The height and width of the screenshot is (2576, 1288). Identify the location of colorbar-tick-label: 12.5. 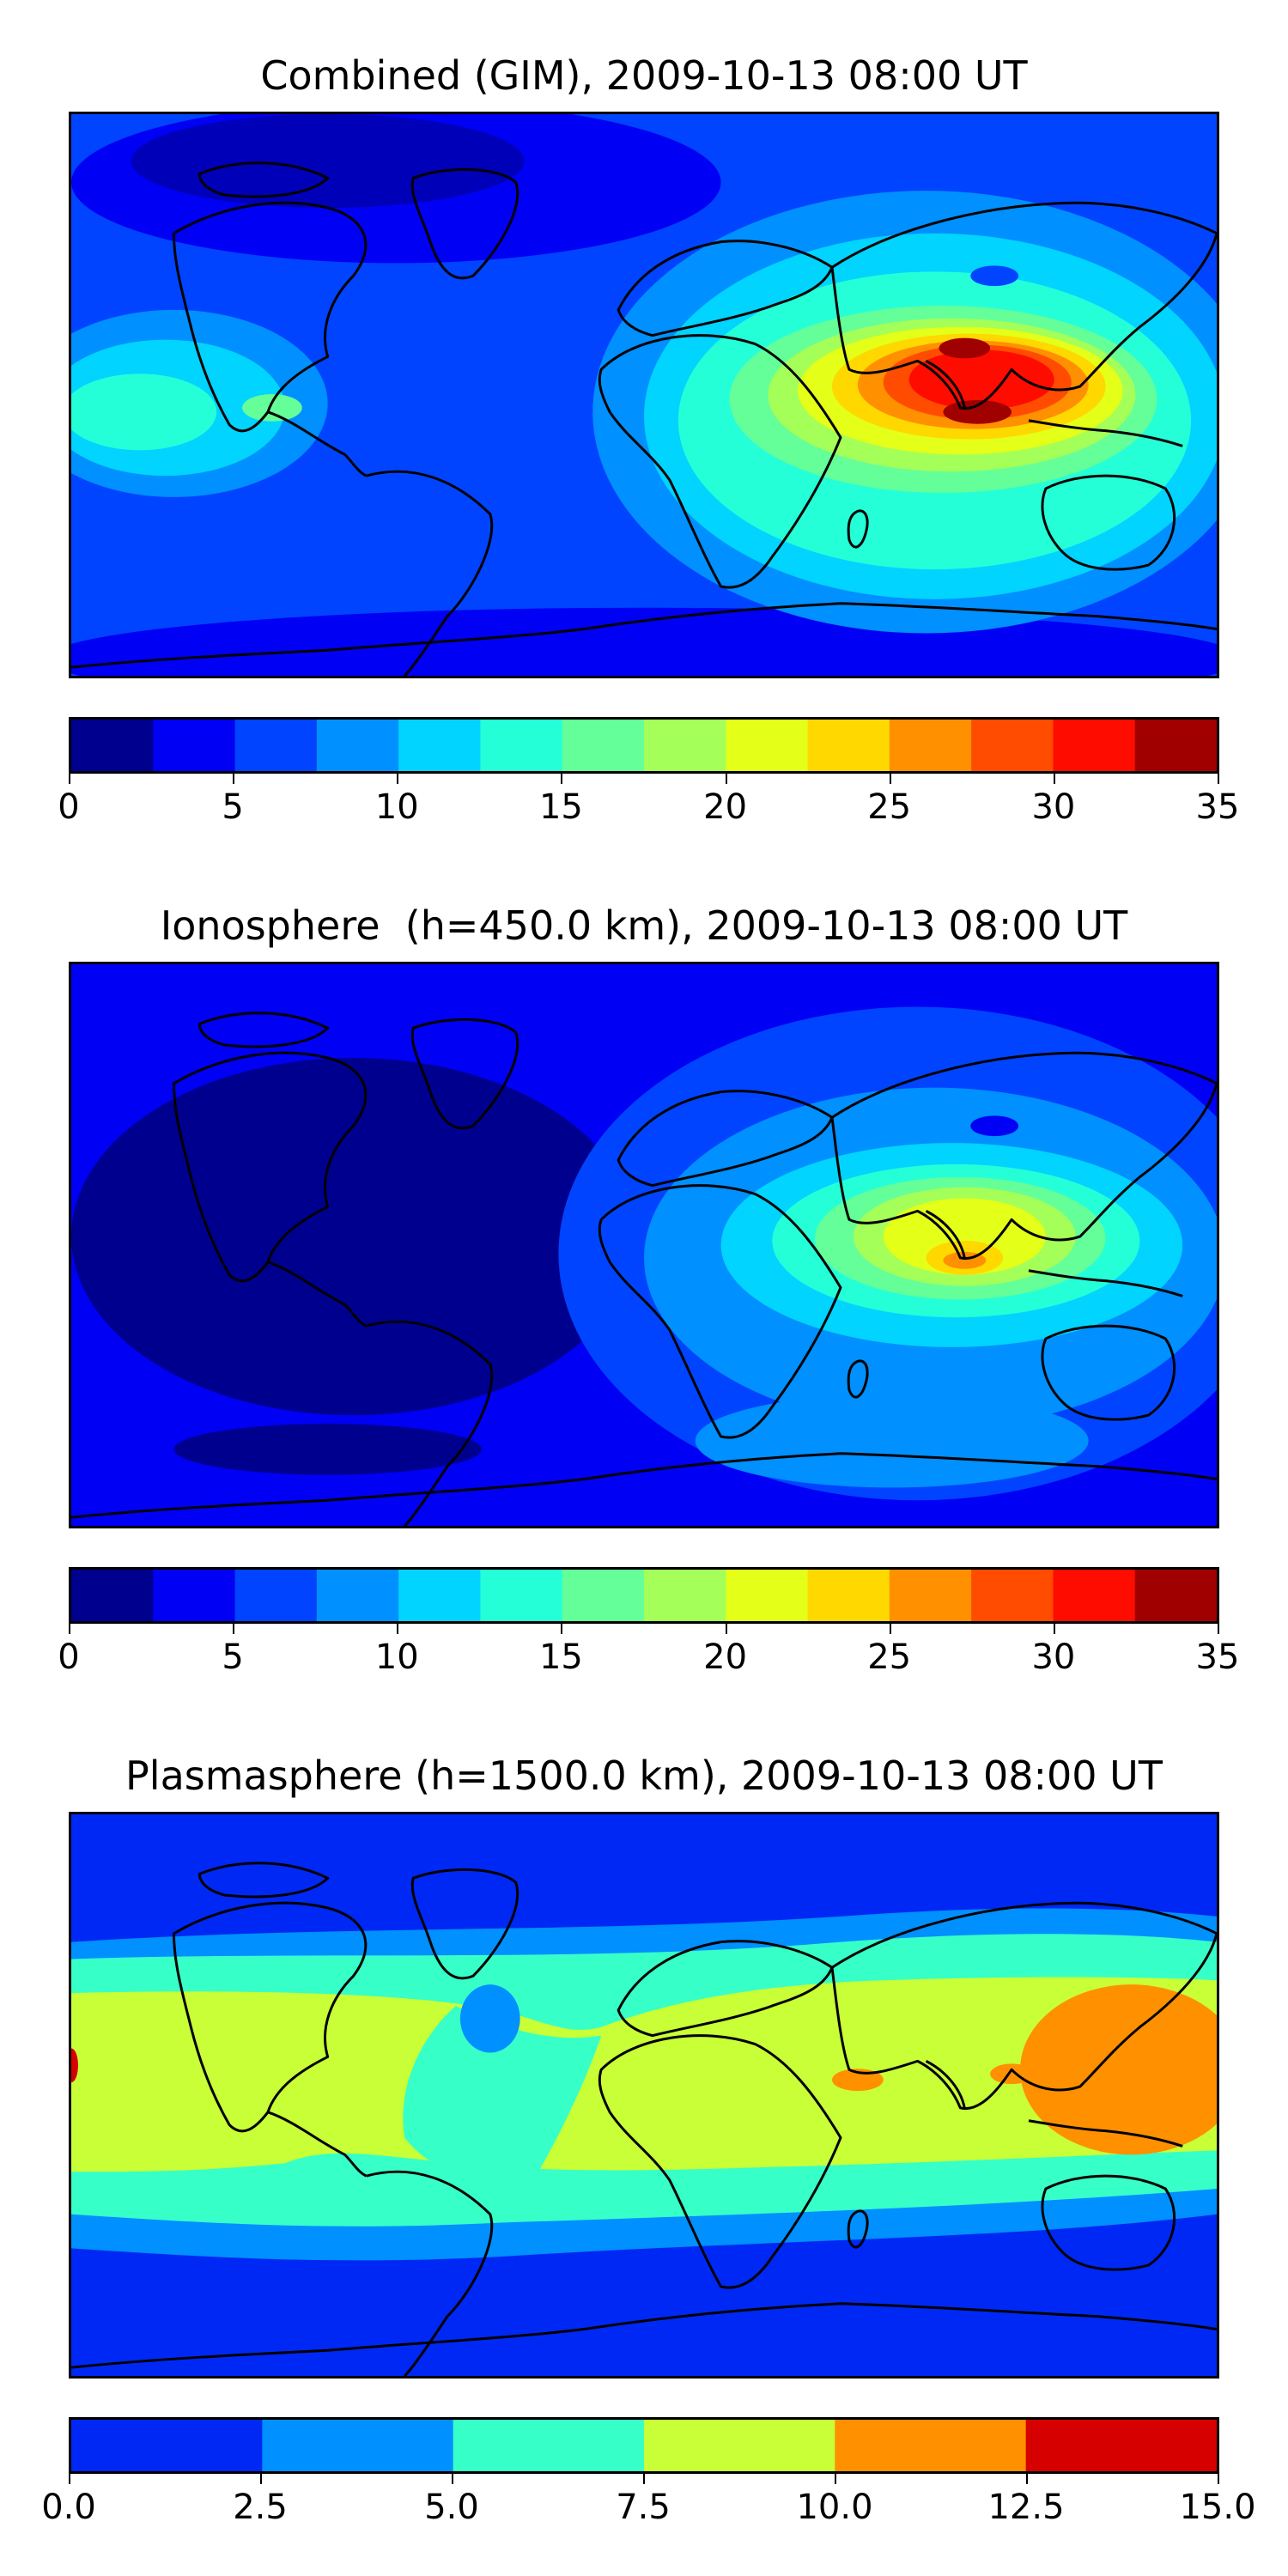
(1026, 2507).